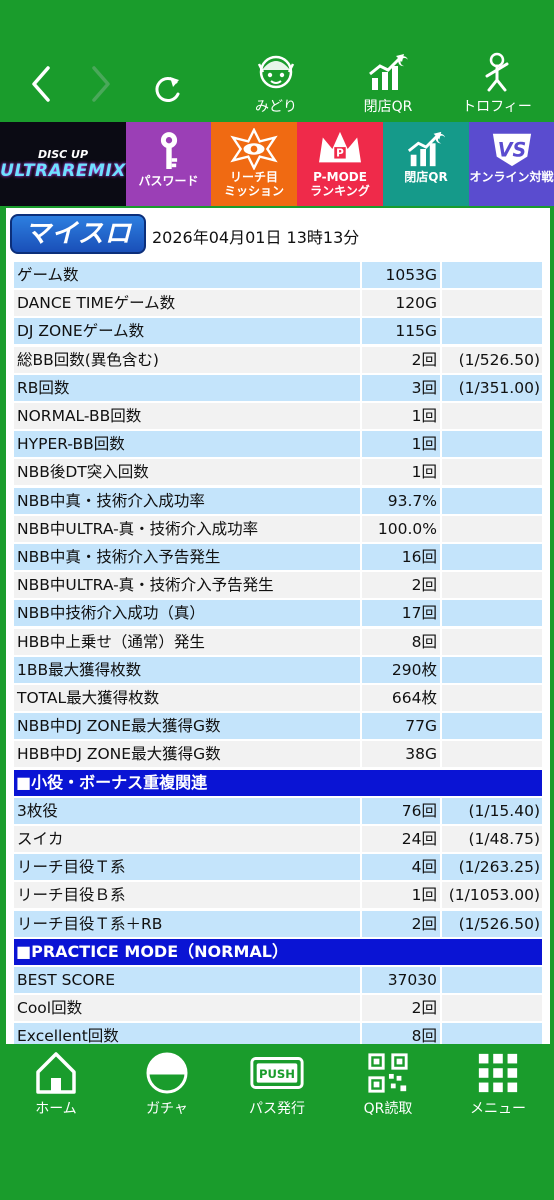  I want to click on category-online-battle-label: オンライン対戦, so click(511, 177).